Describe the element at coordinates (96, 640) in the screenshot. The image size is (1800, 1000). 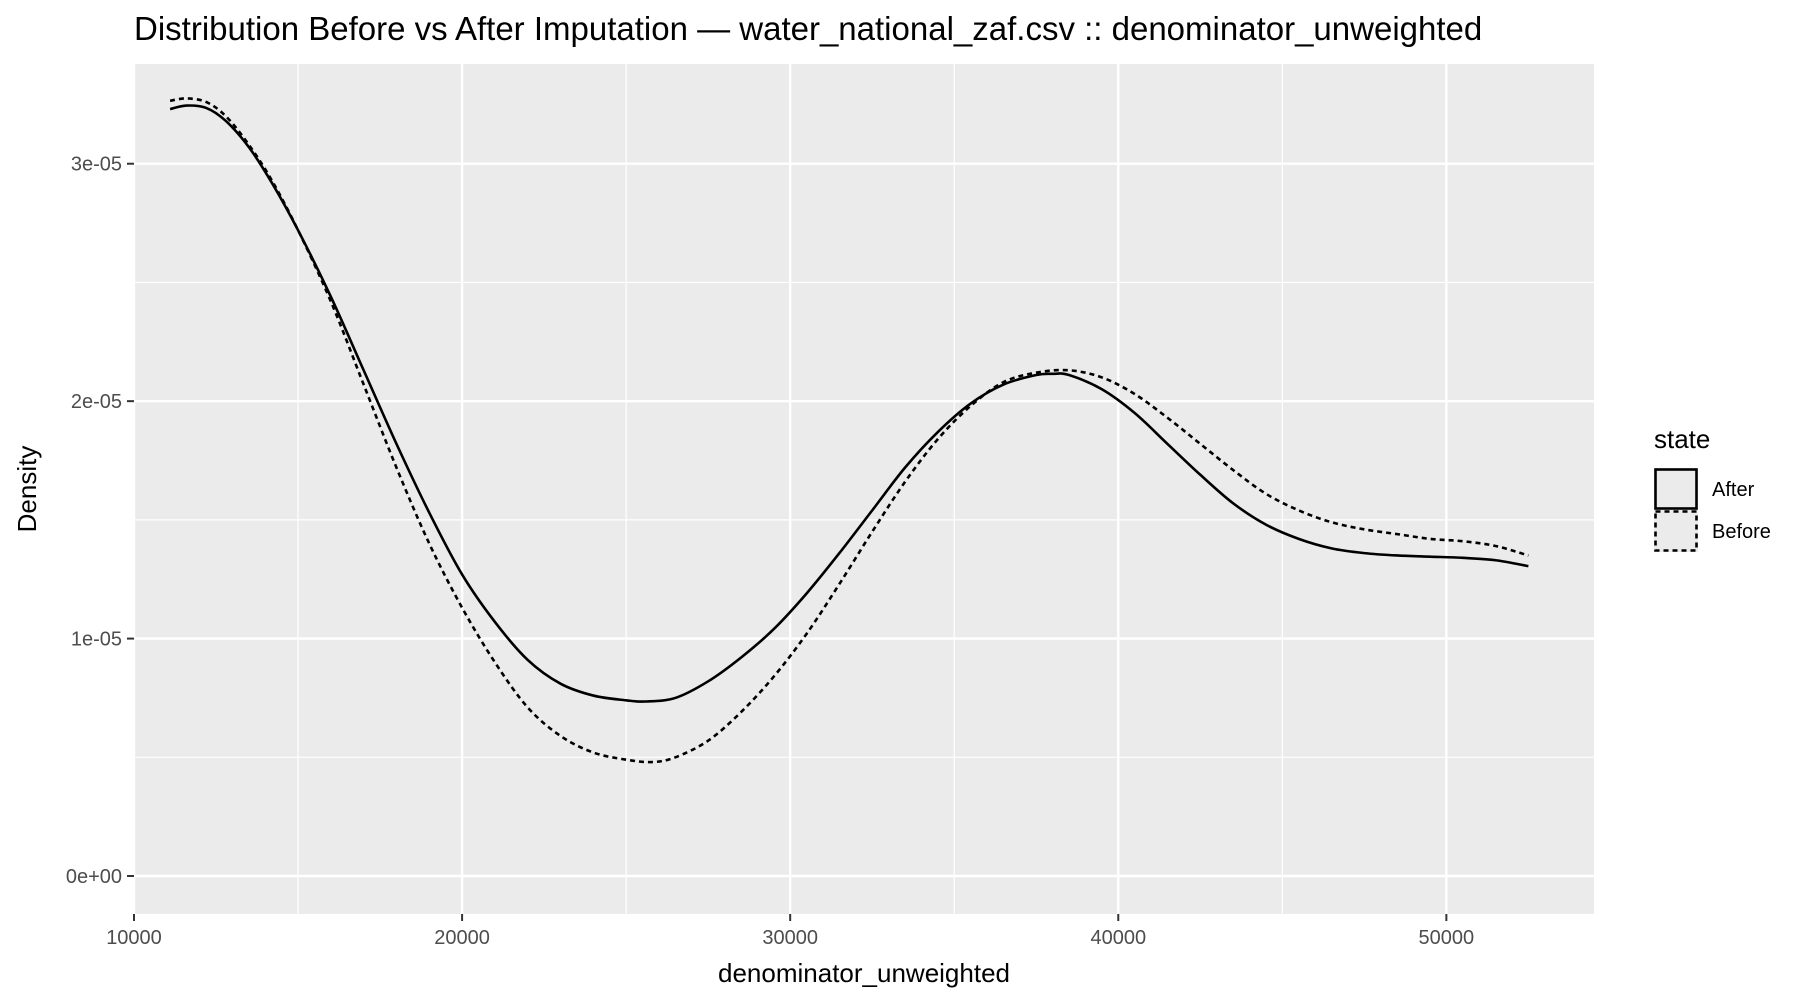
I see `y-tick-label: 1e-05` at that location.